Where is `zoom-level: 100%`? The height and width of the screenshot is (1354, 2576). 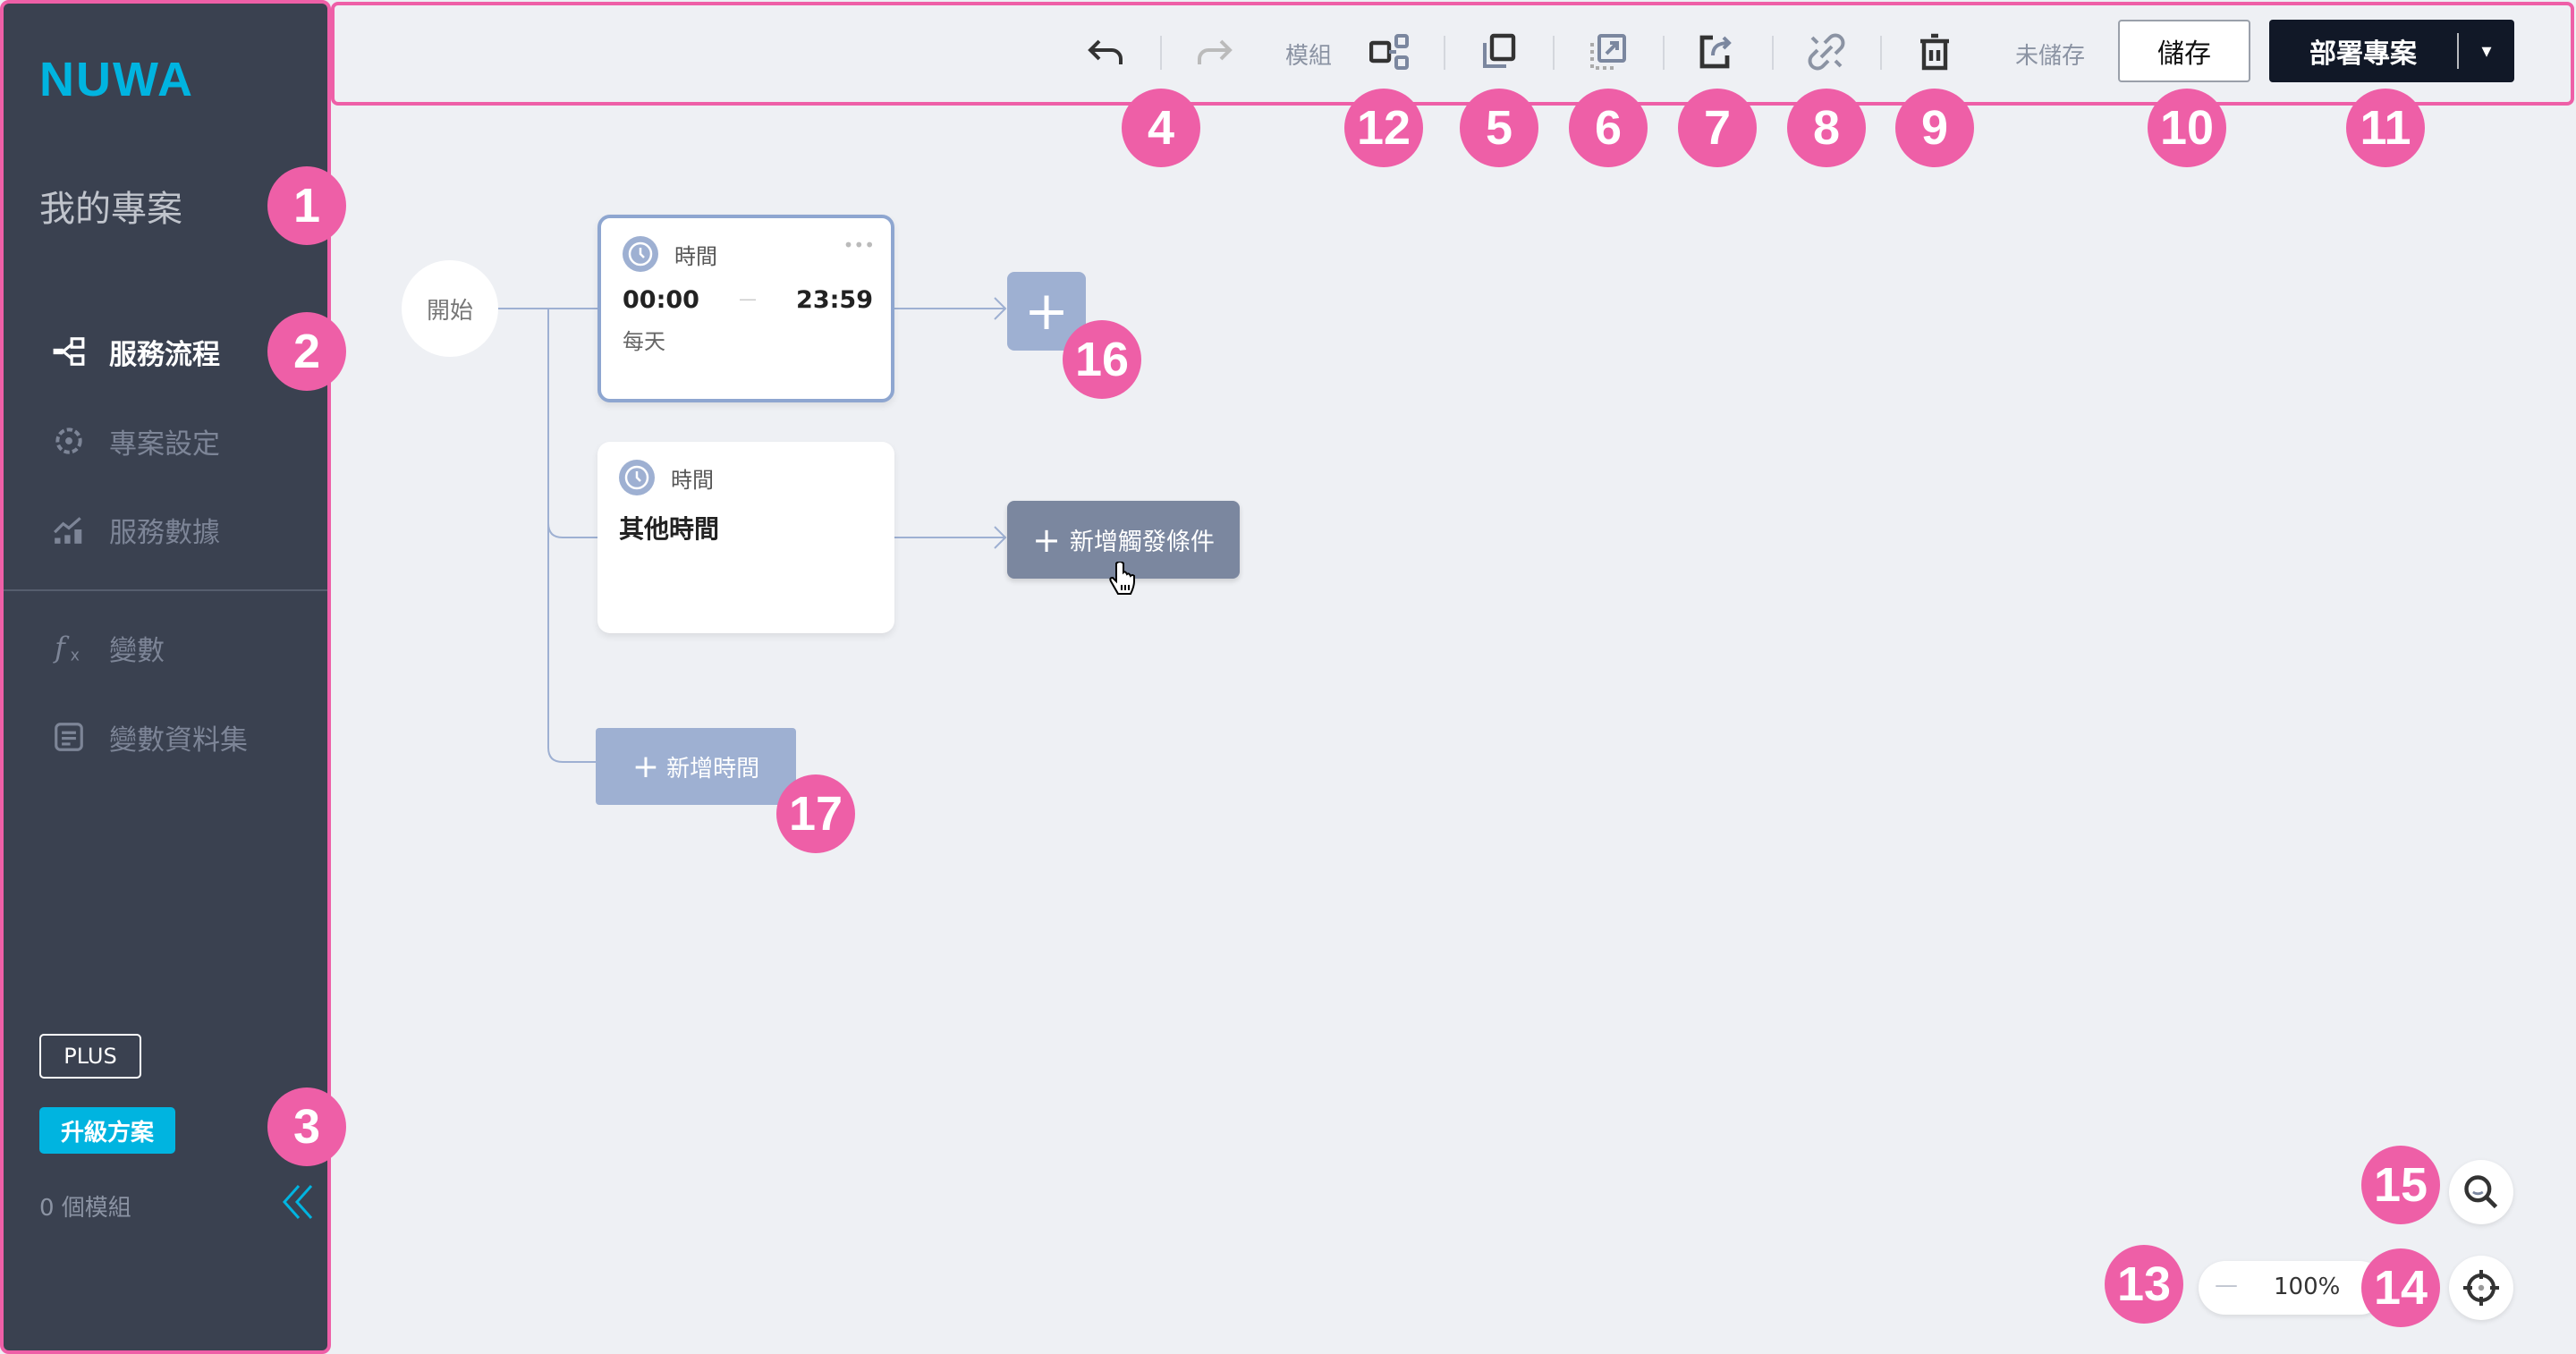 zoom-level: 100% is located at coordinates (2307, 1287).